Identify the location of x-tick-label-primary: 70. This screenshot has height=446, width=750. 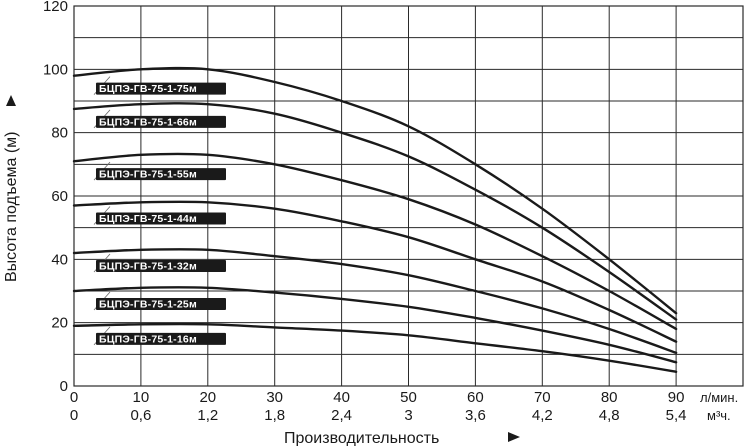
(542, 397).